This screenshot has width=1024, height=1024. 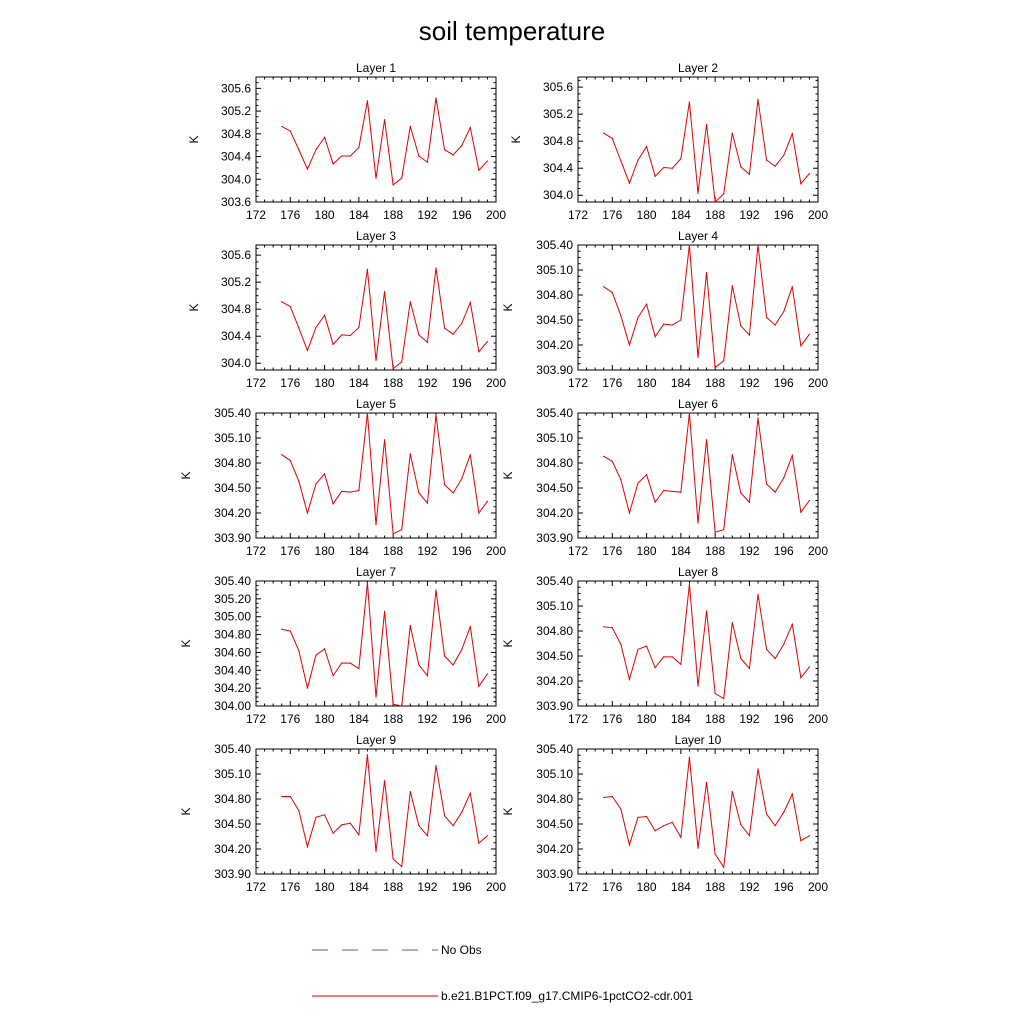 What do you see at coordinates (698, 236) in the screenshot?
I see `panel-title: Layer 4` at bounding box center [698, 236].